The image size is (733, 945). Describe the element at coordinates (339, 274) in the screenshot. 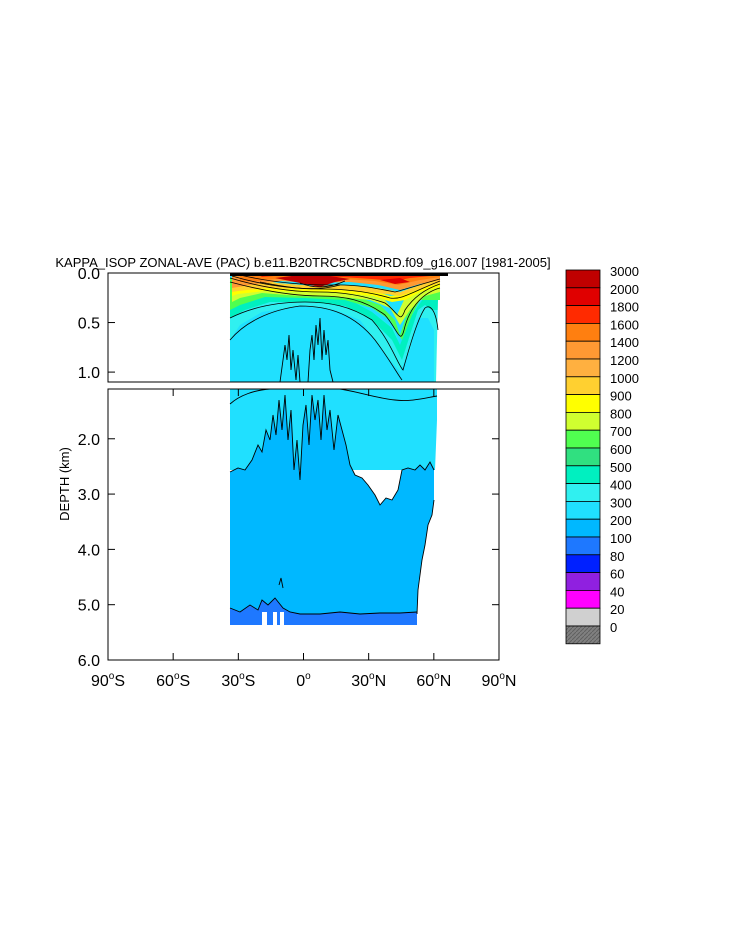

I see `surface-strip` at that location.